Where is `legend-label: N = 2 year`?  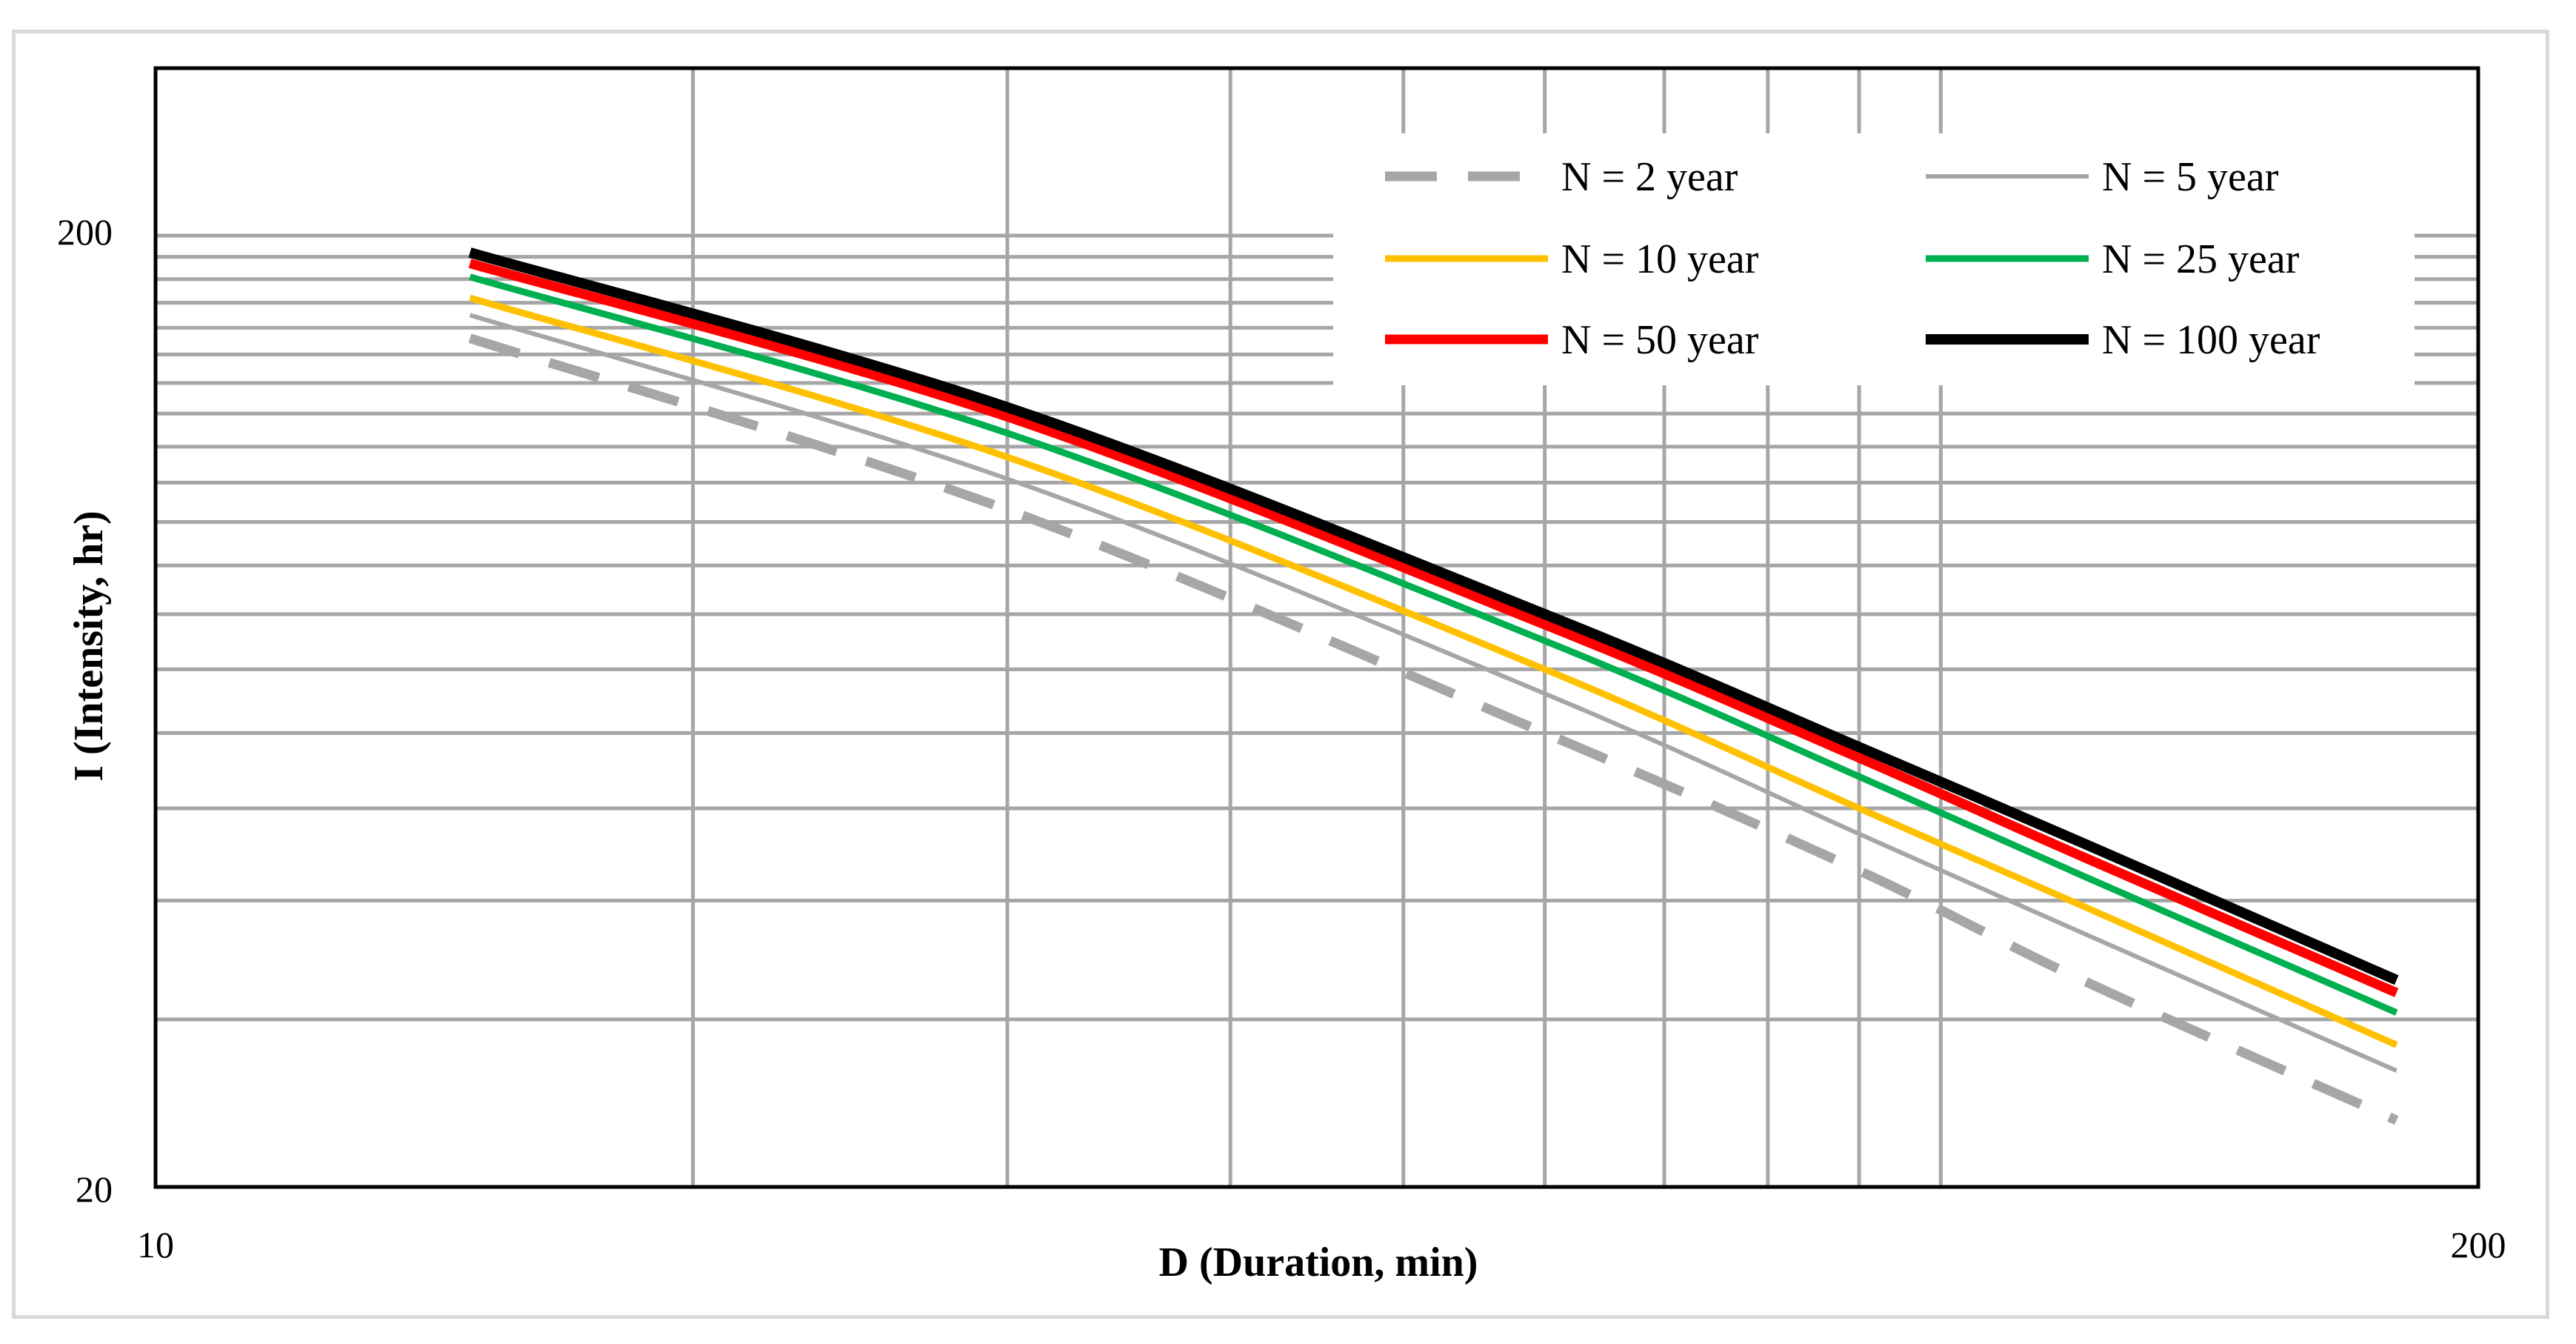 legend-label: N = 2 year is located at coordinates (1649, 177).